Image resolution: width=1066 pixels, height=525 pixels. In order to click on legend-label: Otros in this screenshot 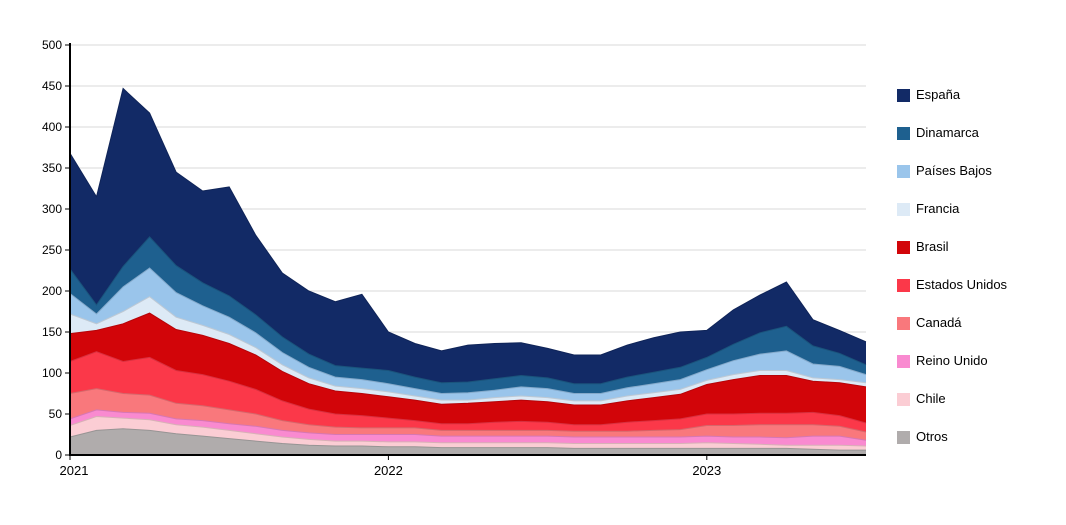, I will do `click(932, 436)`.